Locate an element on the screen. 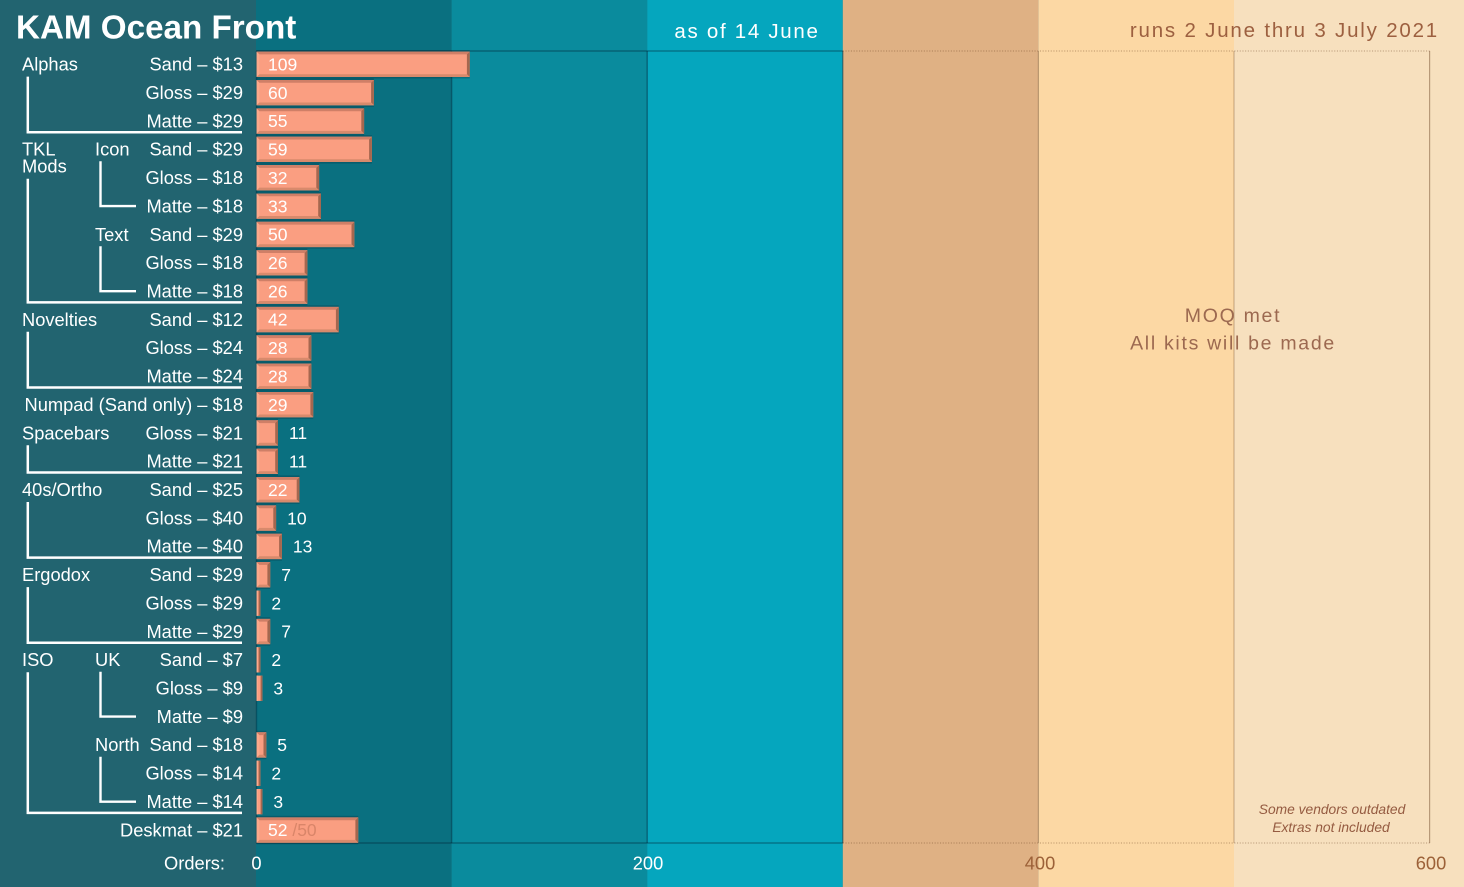 This screenshot has height=887, width=1464. svg-text: Gloss – $40 is located at coordinates (194, 517).